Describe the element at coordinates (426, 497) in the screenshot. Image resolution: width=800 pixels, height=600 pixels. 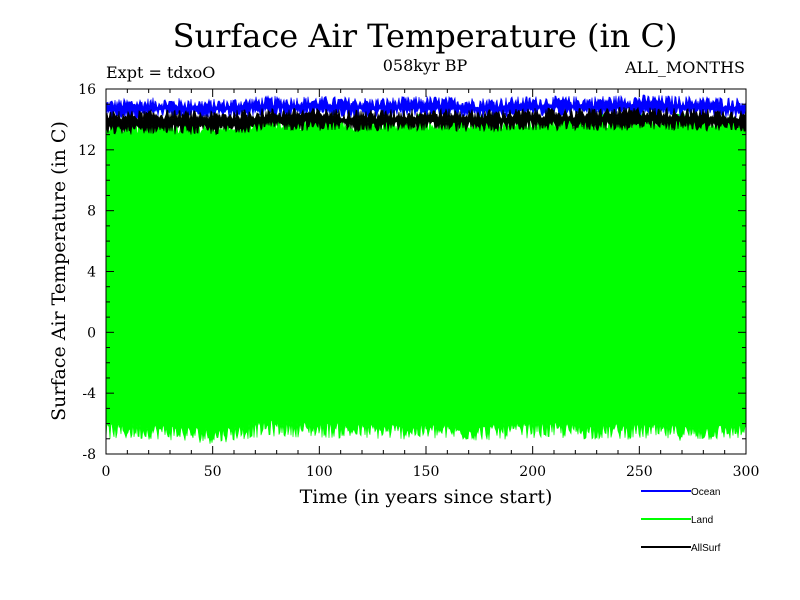
I see `x-axis-label: Time (in years since start)` at that location.